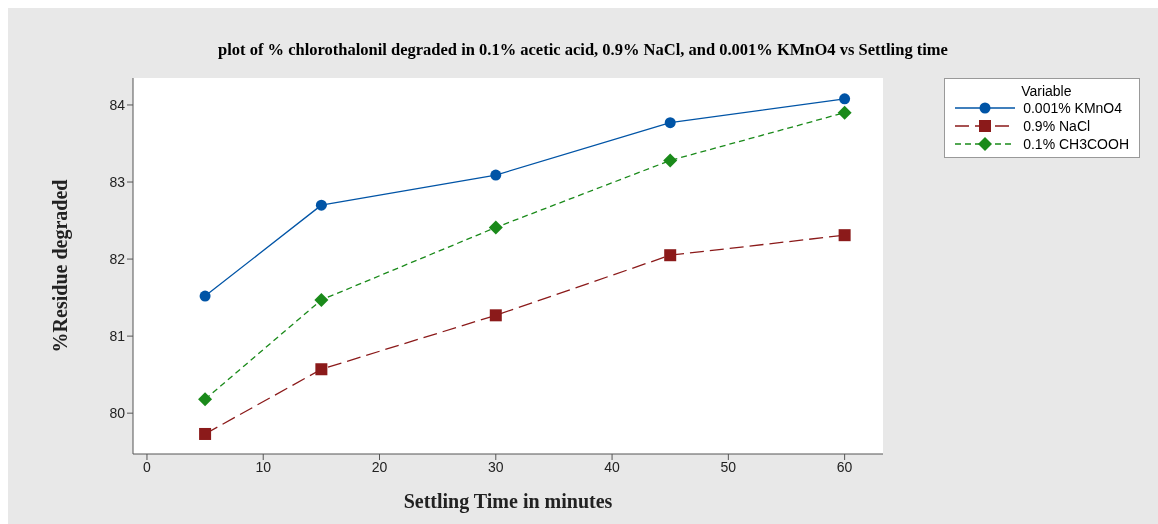 The height and width of the screenshot is (524, 1158). What do you see at coordinates (1047, 91) in the screenshot?
I see `legend-title: Variable` at bounding box center [1047, 91].